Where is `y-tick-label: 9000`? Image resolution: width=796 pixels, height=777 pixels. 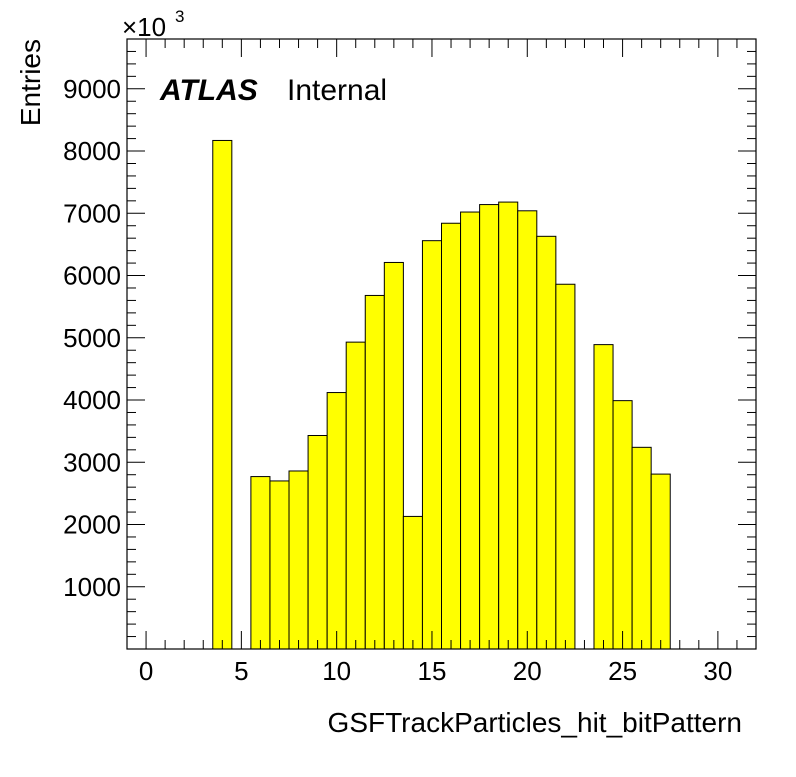 y-tick-label: 9000 is located at coordinates (92, 89).